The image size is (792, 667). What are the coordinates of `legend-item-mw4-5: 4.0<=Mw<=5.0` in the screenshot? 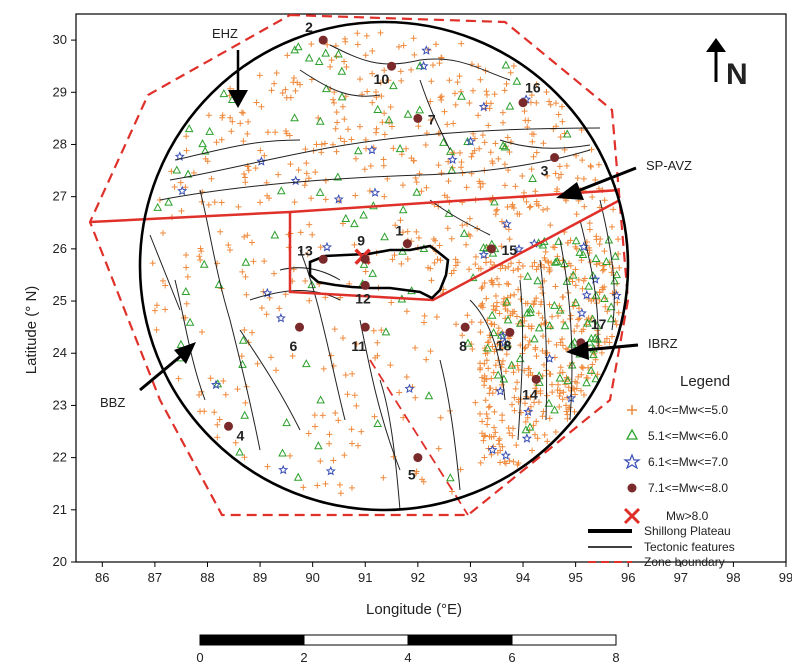 It's located at (677, 410).